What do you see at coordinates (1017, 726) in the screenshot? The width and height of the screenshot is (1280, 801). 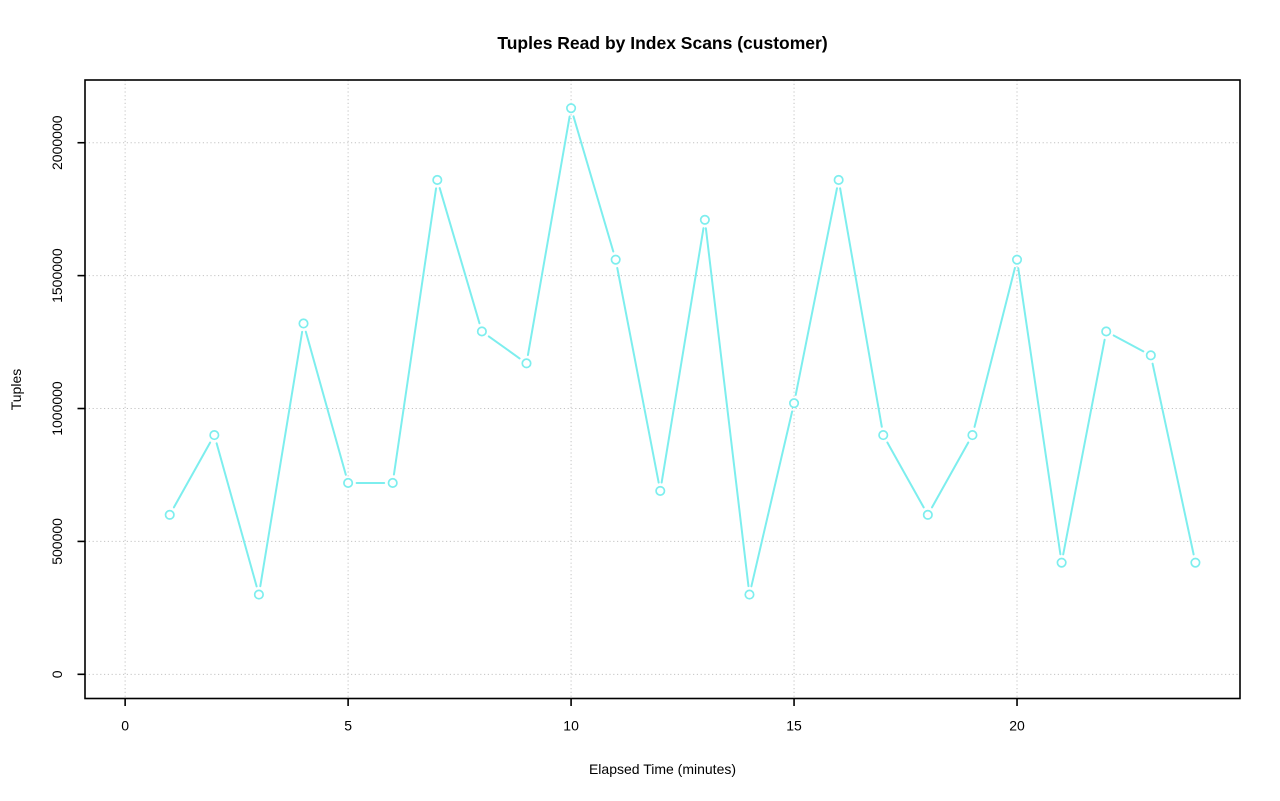 I see `x-tick-label: 20` at bounding box center [1017, 726].